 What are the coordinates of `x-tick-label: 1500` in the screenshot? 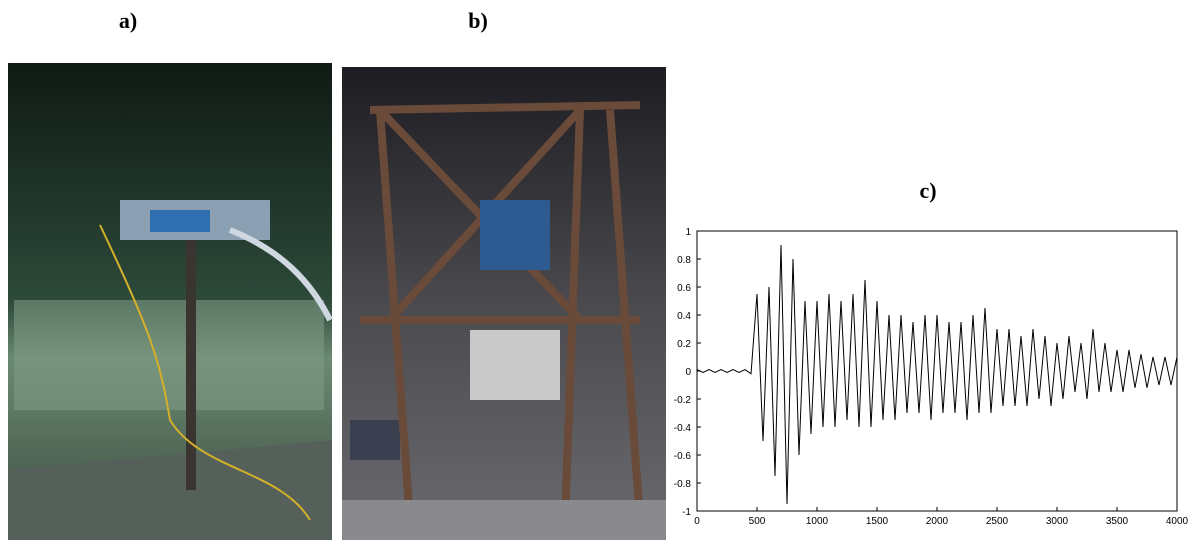 It's located at (877, 521).